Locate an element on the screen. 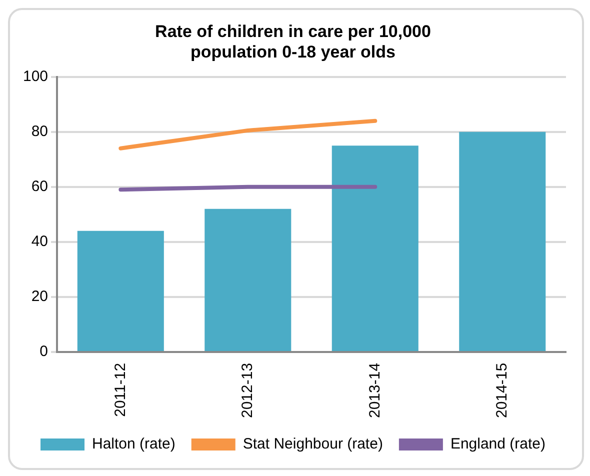 The height and width of the screenshot is (476, 590). y-tick-label: 80 is located at coordinates (39, 131).